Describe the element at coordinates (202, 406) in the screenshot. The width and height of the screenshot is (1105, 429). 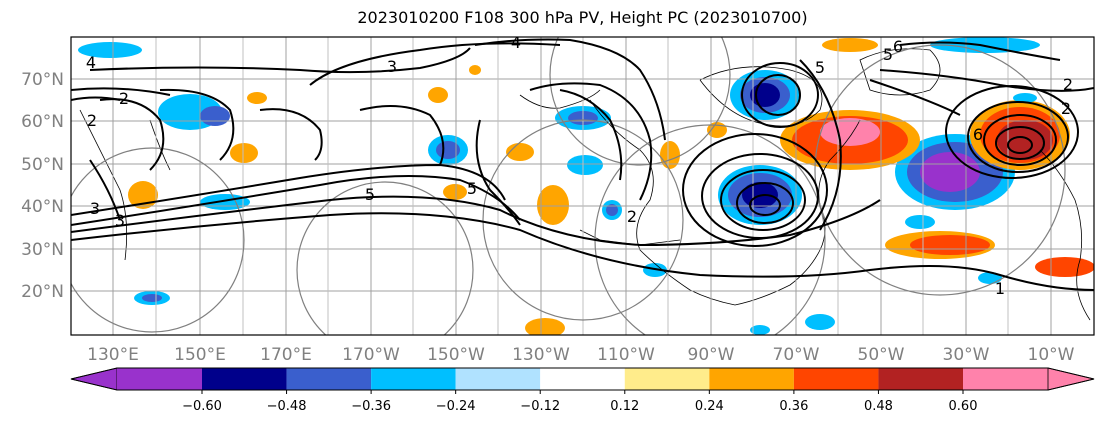
I see `colorbar-tick-label: −0.60` at that location.